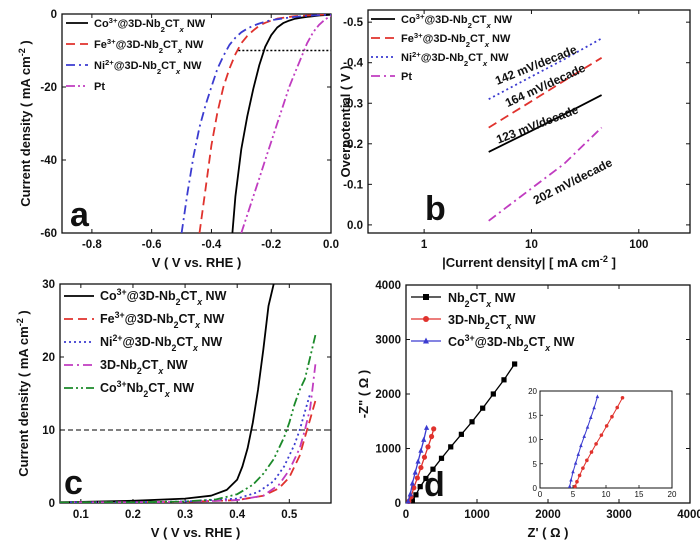 The width and height of the screenshot is (700, 555). I want to click on x-tick-label: -0.2, so click(271, 245).